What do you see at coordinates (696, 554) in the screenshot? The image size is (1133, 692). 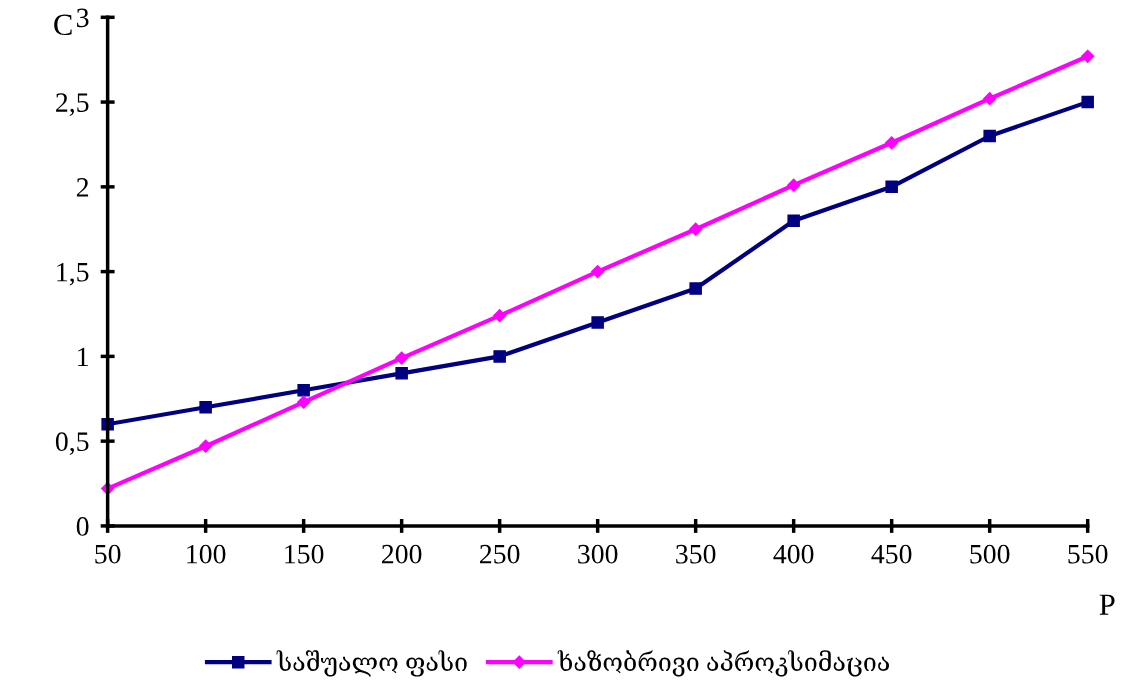 I see `x-tick-label: 350` at bounding box center [696, 554].